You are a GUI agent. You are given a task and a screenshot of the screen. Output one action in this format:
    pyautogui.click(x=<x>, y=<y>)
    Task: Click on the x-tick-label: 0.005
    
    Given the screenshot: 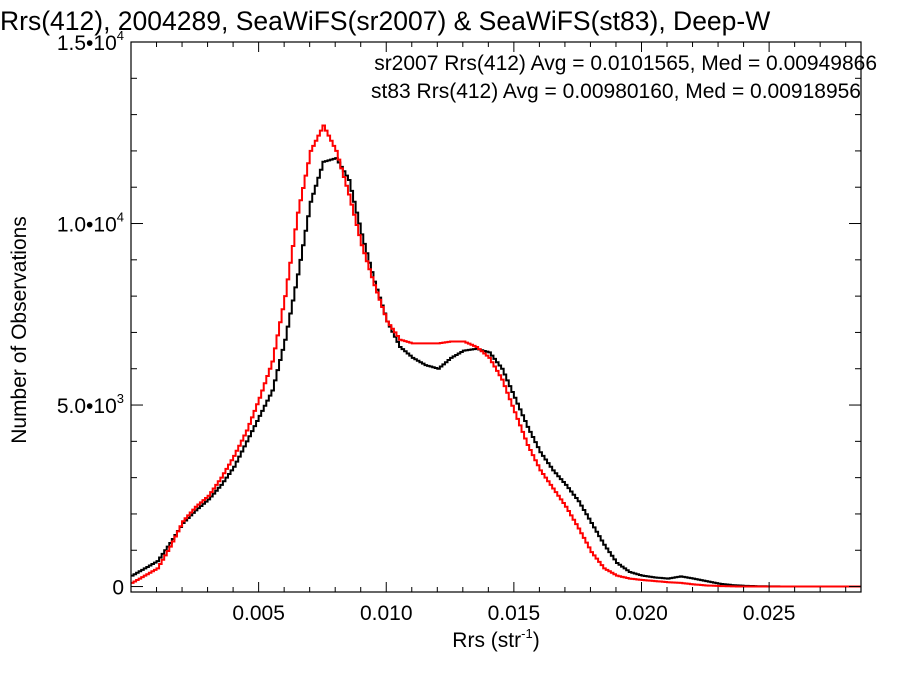 What is the action you would take?
    pyautogui.click(x=258, y=613)
    